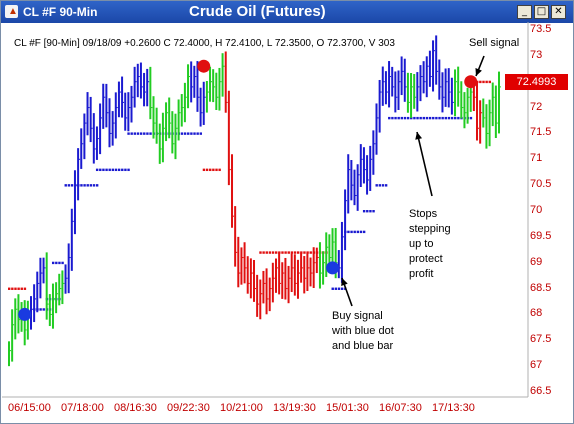 This screenshot has width=574, height=424. What do you see at coordinates (536, 313) in the screenshot?
I see `y-tick-label: 68` at bounding box center [536, 313].